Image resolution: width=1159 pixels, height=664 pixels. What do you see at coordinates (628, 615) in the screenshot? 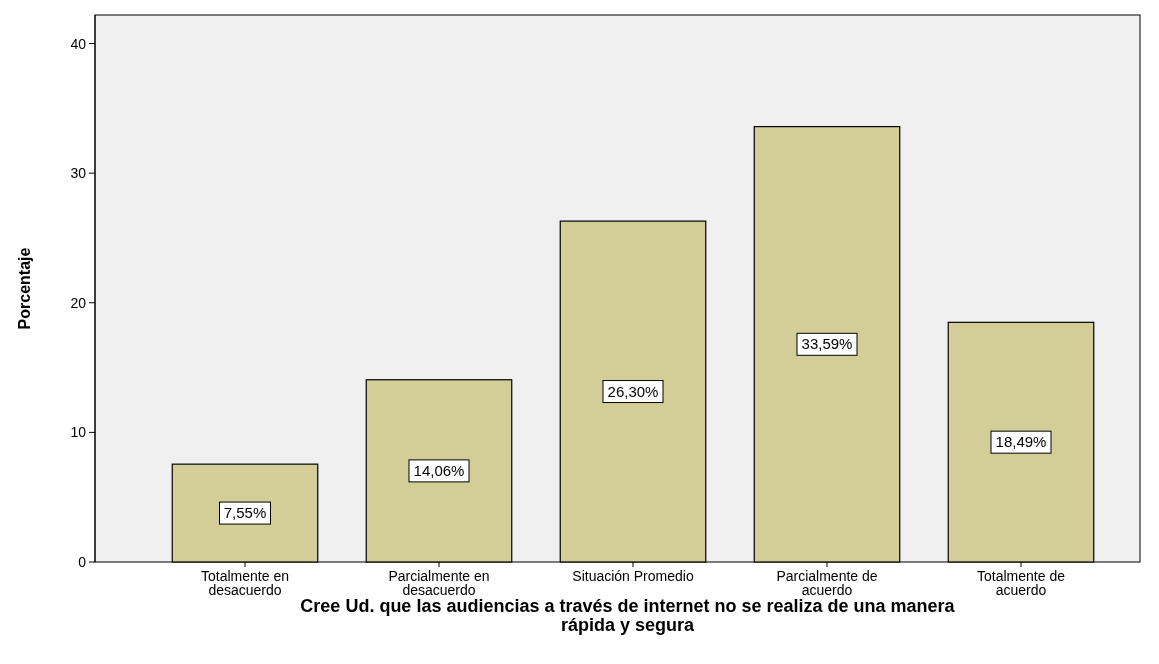
I see `x-axis-title: Cree Ud. que las audiencias a través de internet no se realiza de una manera rápida y segura` at bounding box center [628, 615].